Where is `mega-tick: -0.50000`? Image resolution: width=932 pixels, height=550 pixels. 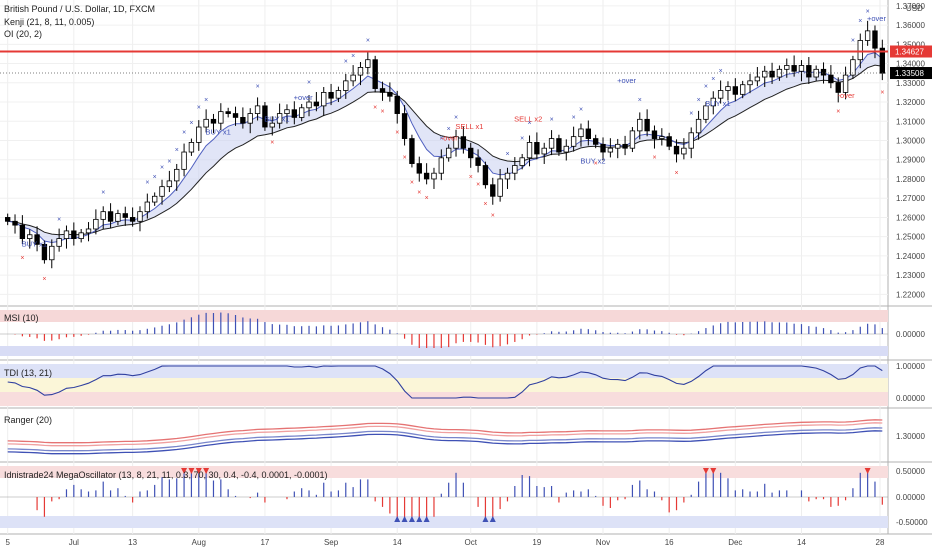
mega-tick: -0.50000 is located at coordinates (912, 522).